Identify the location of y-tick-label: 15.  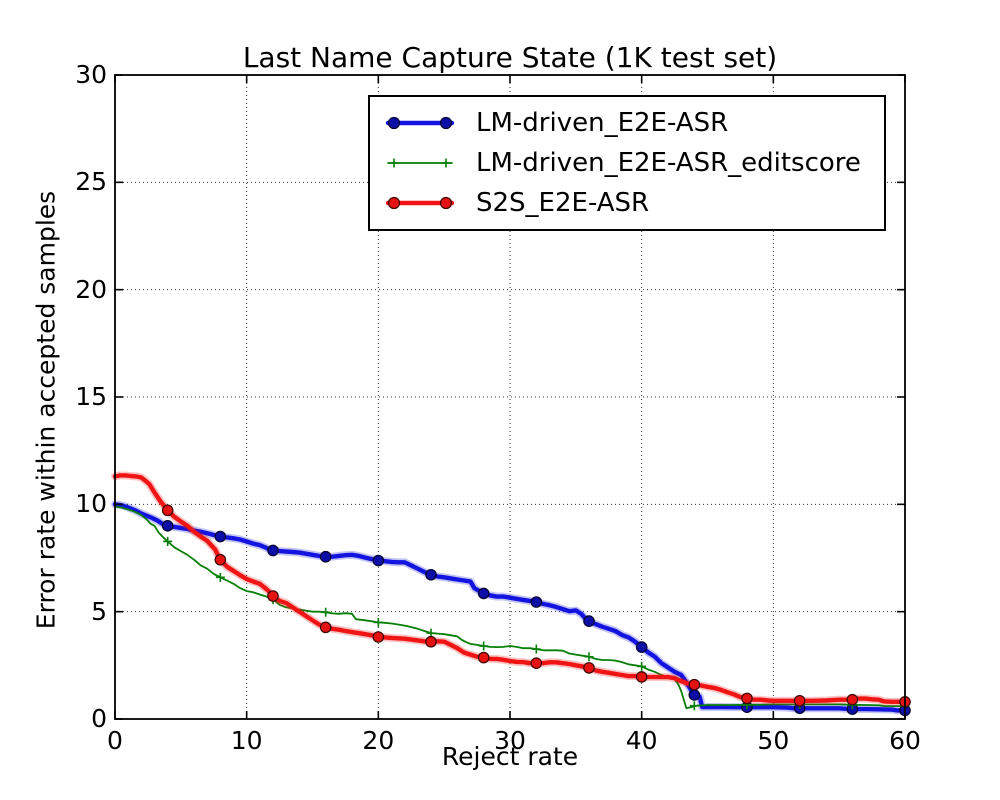
(91, 396).